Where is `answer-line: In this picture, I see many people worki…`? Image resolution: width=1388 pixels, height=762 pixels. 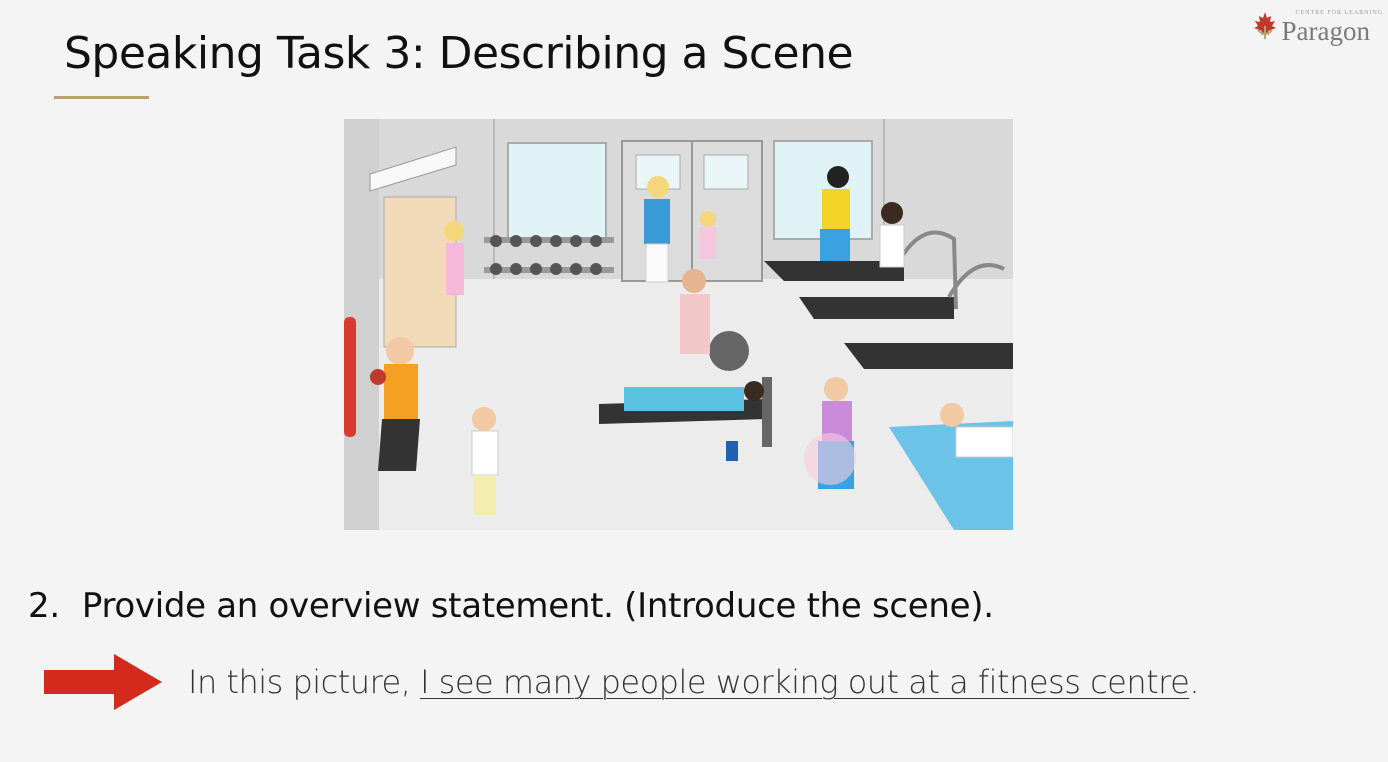
answer-line: In this picture, I see many people worki… is located at coordinates (621, 682).